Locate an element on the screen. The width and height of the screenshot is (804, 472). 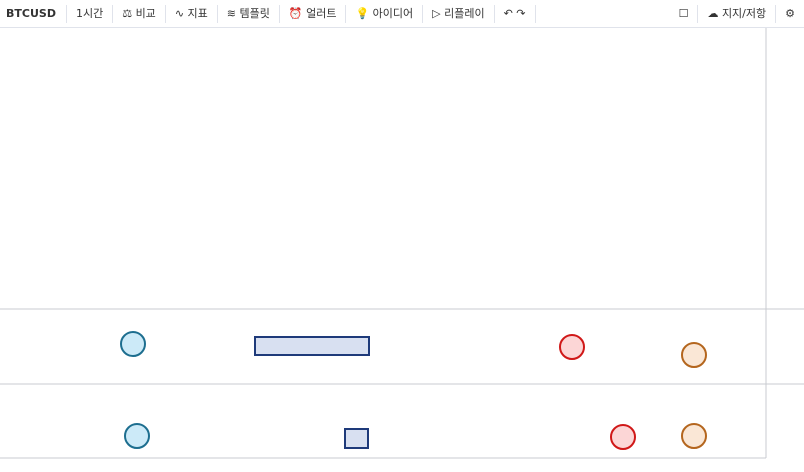
ideas: 💡 아이디어 is located at coordinates (385, 13).